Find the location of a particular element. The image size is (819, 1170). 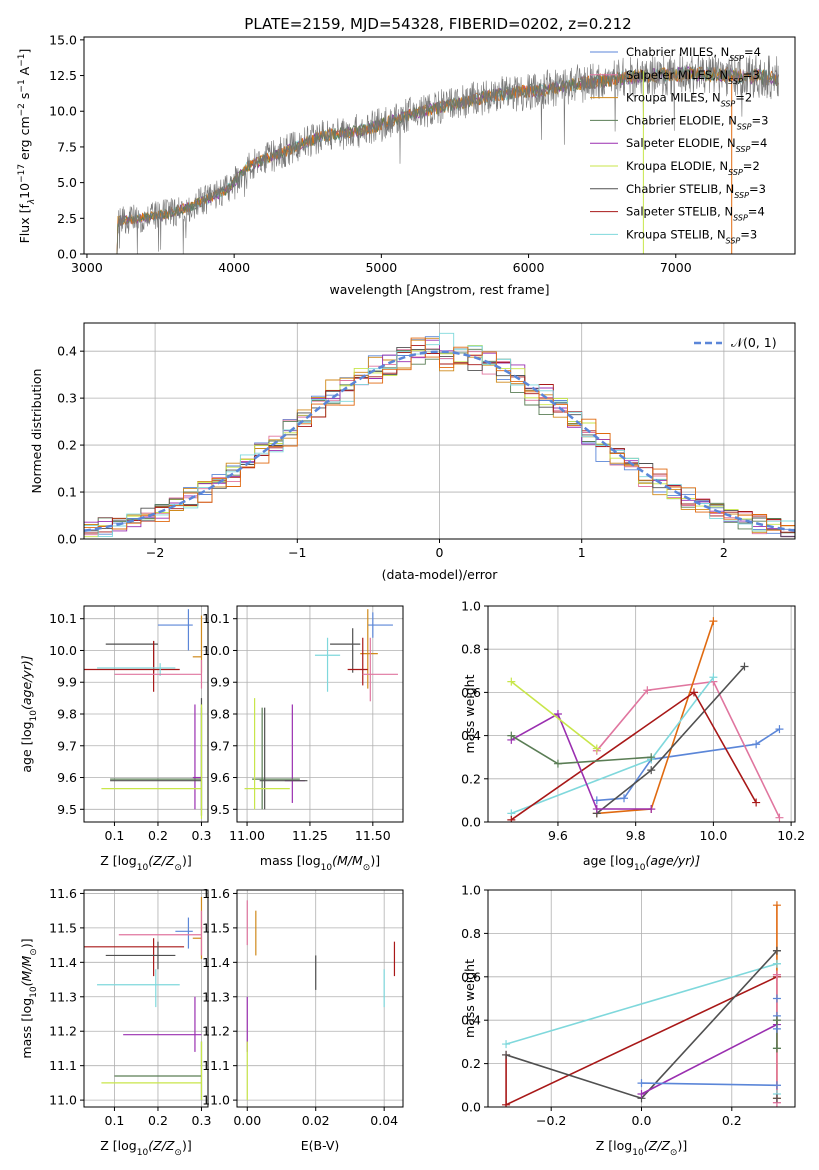

x-tick-label: 1 is located at coordinates (582, 552).